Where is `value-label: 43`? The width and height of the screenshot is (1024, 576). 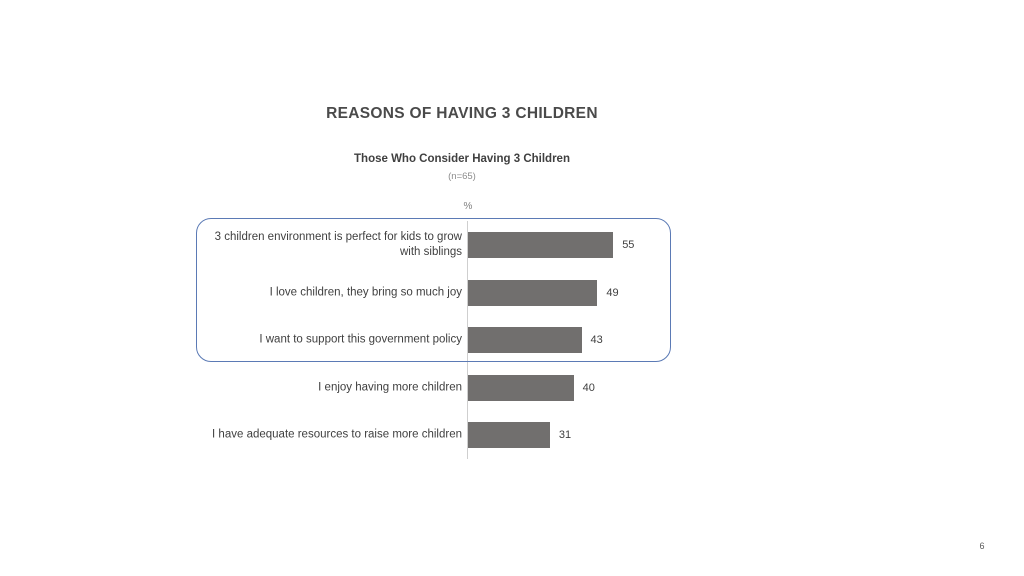
value-label: 43 is located at coordinates (596, 340).